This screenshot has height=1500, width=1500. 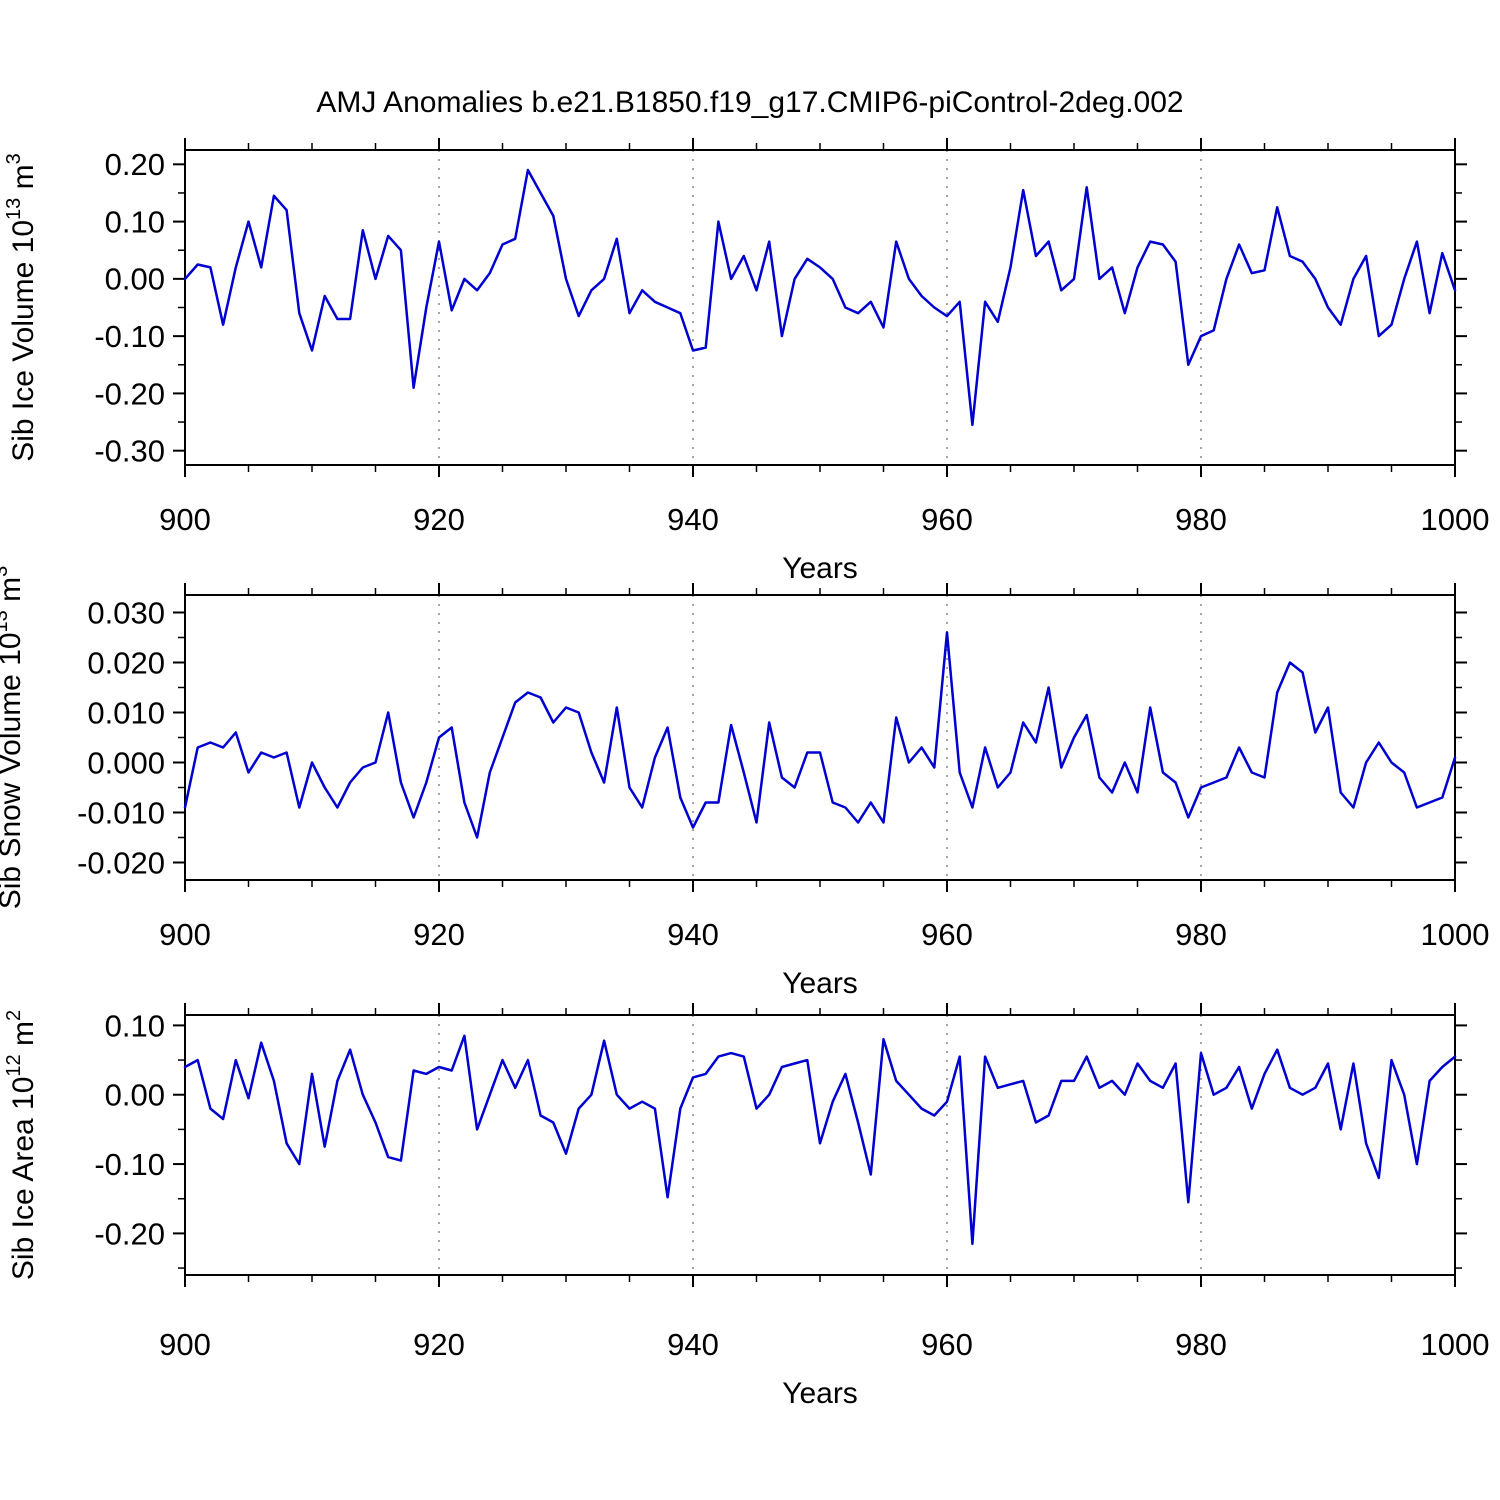 I want to click on y-tick-label: -0.30, so click(x=129, y=451).